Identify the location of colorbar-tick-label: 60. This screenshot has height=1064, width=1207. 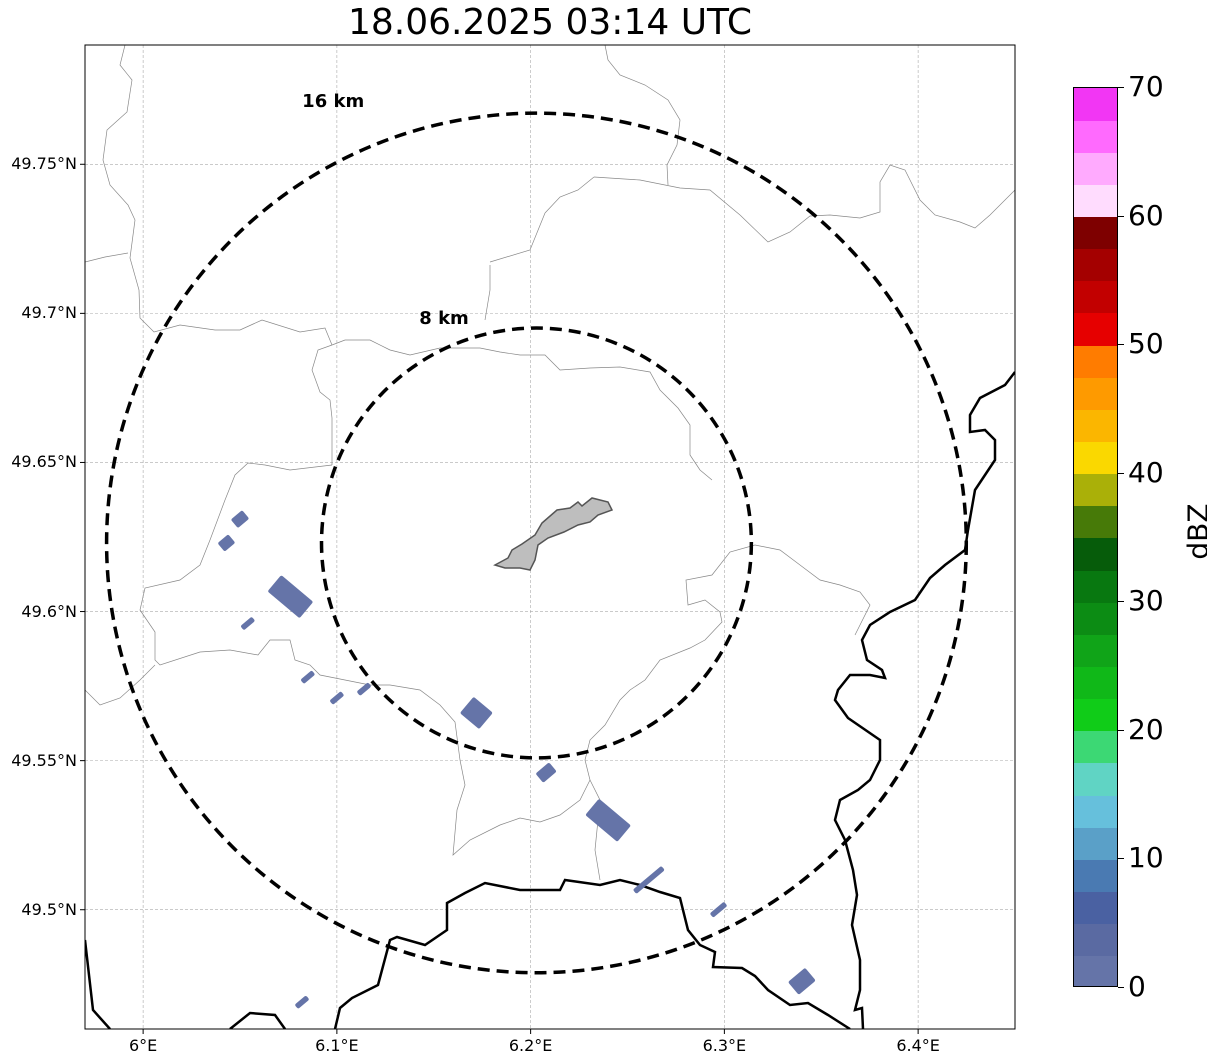
(1146, 215).